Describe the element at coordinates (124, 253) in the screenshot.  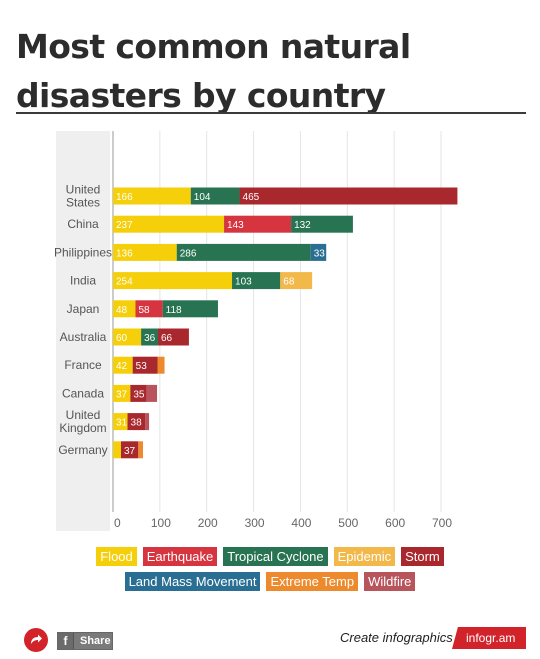
I see `bar-value-label: 136` at that location.